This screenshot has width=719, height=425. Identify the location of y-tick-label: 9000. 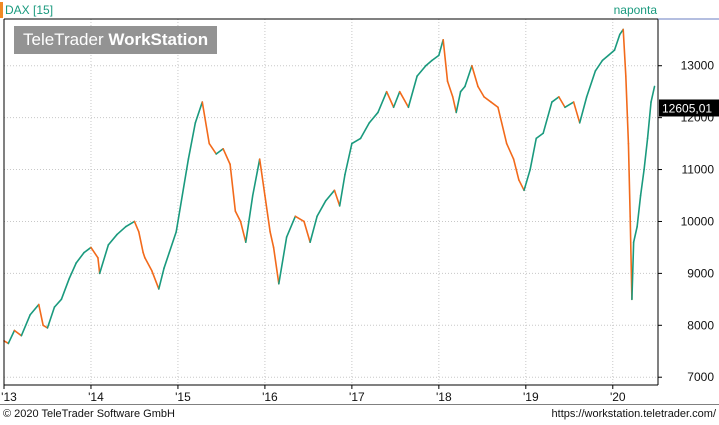
(700, 273).